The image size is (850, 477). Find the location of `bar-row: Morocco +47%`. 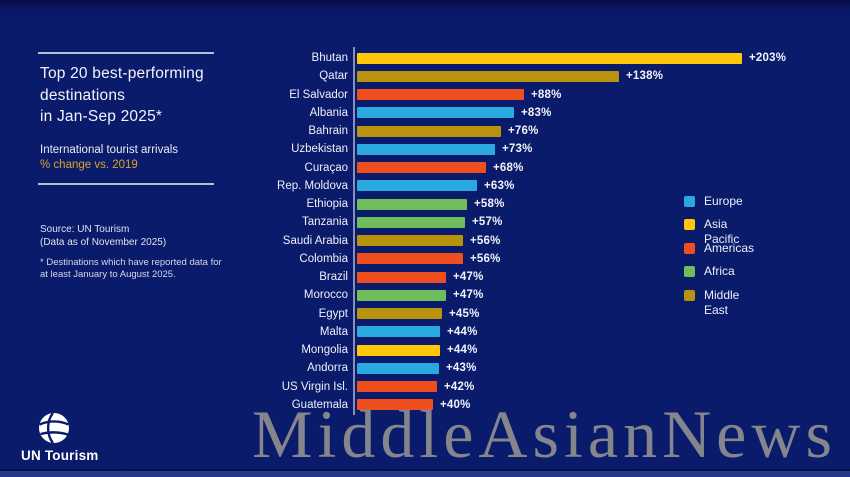

bar-row: Morocco +47% is located at coordinates (425, 295).